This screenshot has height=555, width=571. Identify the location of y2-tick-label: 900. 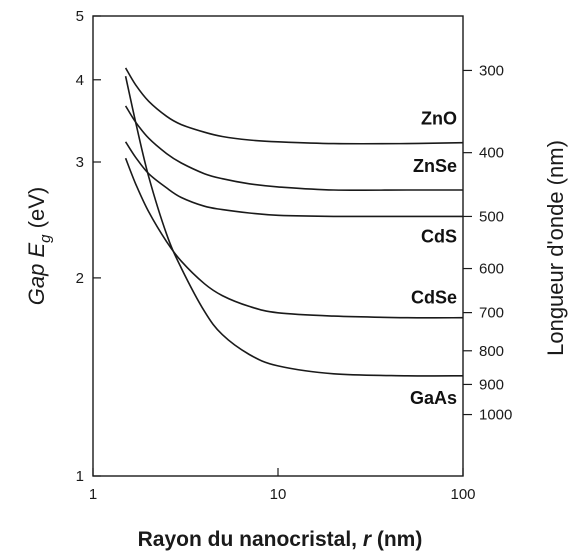
(491, 384).